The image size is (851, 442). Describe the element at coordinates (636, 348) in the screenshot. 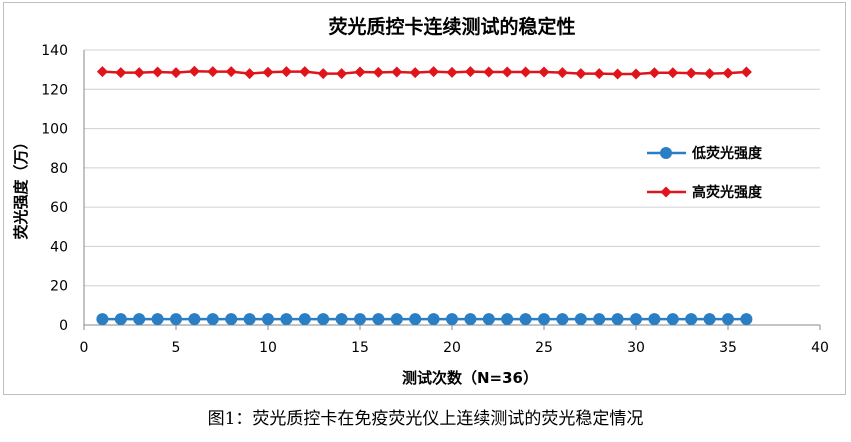

I see `x-tick-label: 30` at that location.